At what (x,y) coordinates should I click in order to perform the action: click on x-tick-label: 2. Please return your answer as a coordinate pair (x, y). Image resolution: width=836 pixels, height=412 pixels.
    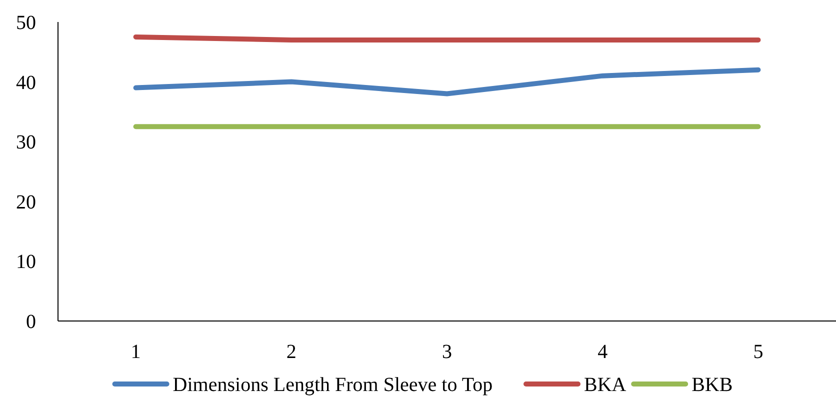
    Looking at the image, I should click on (291, 352).